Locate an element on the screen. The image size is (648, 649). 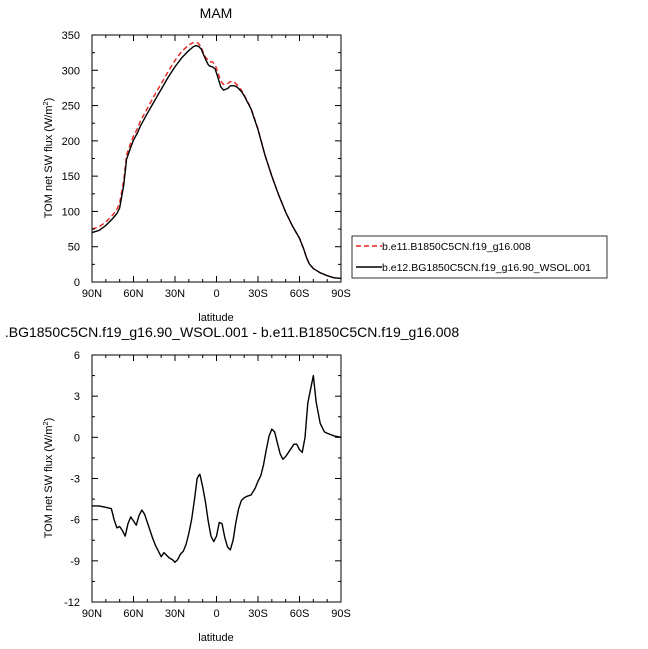
bottom-x-axis-title: latitude is located at coordinates (215, 638).